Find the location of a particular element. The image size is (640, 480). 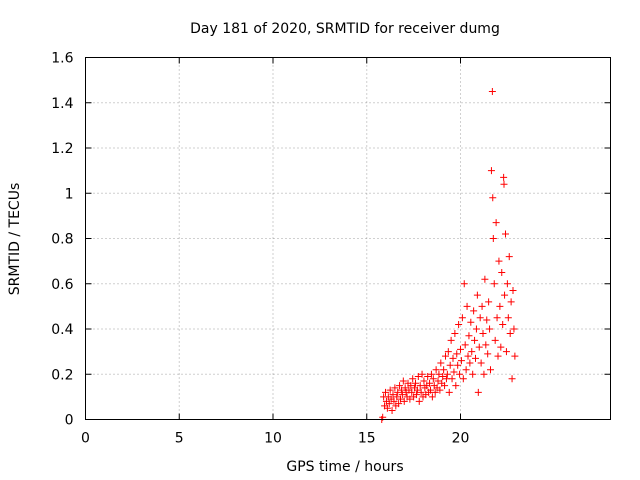

x-tick-label: 15 is located at coordinates (367, 439).